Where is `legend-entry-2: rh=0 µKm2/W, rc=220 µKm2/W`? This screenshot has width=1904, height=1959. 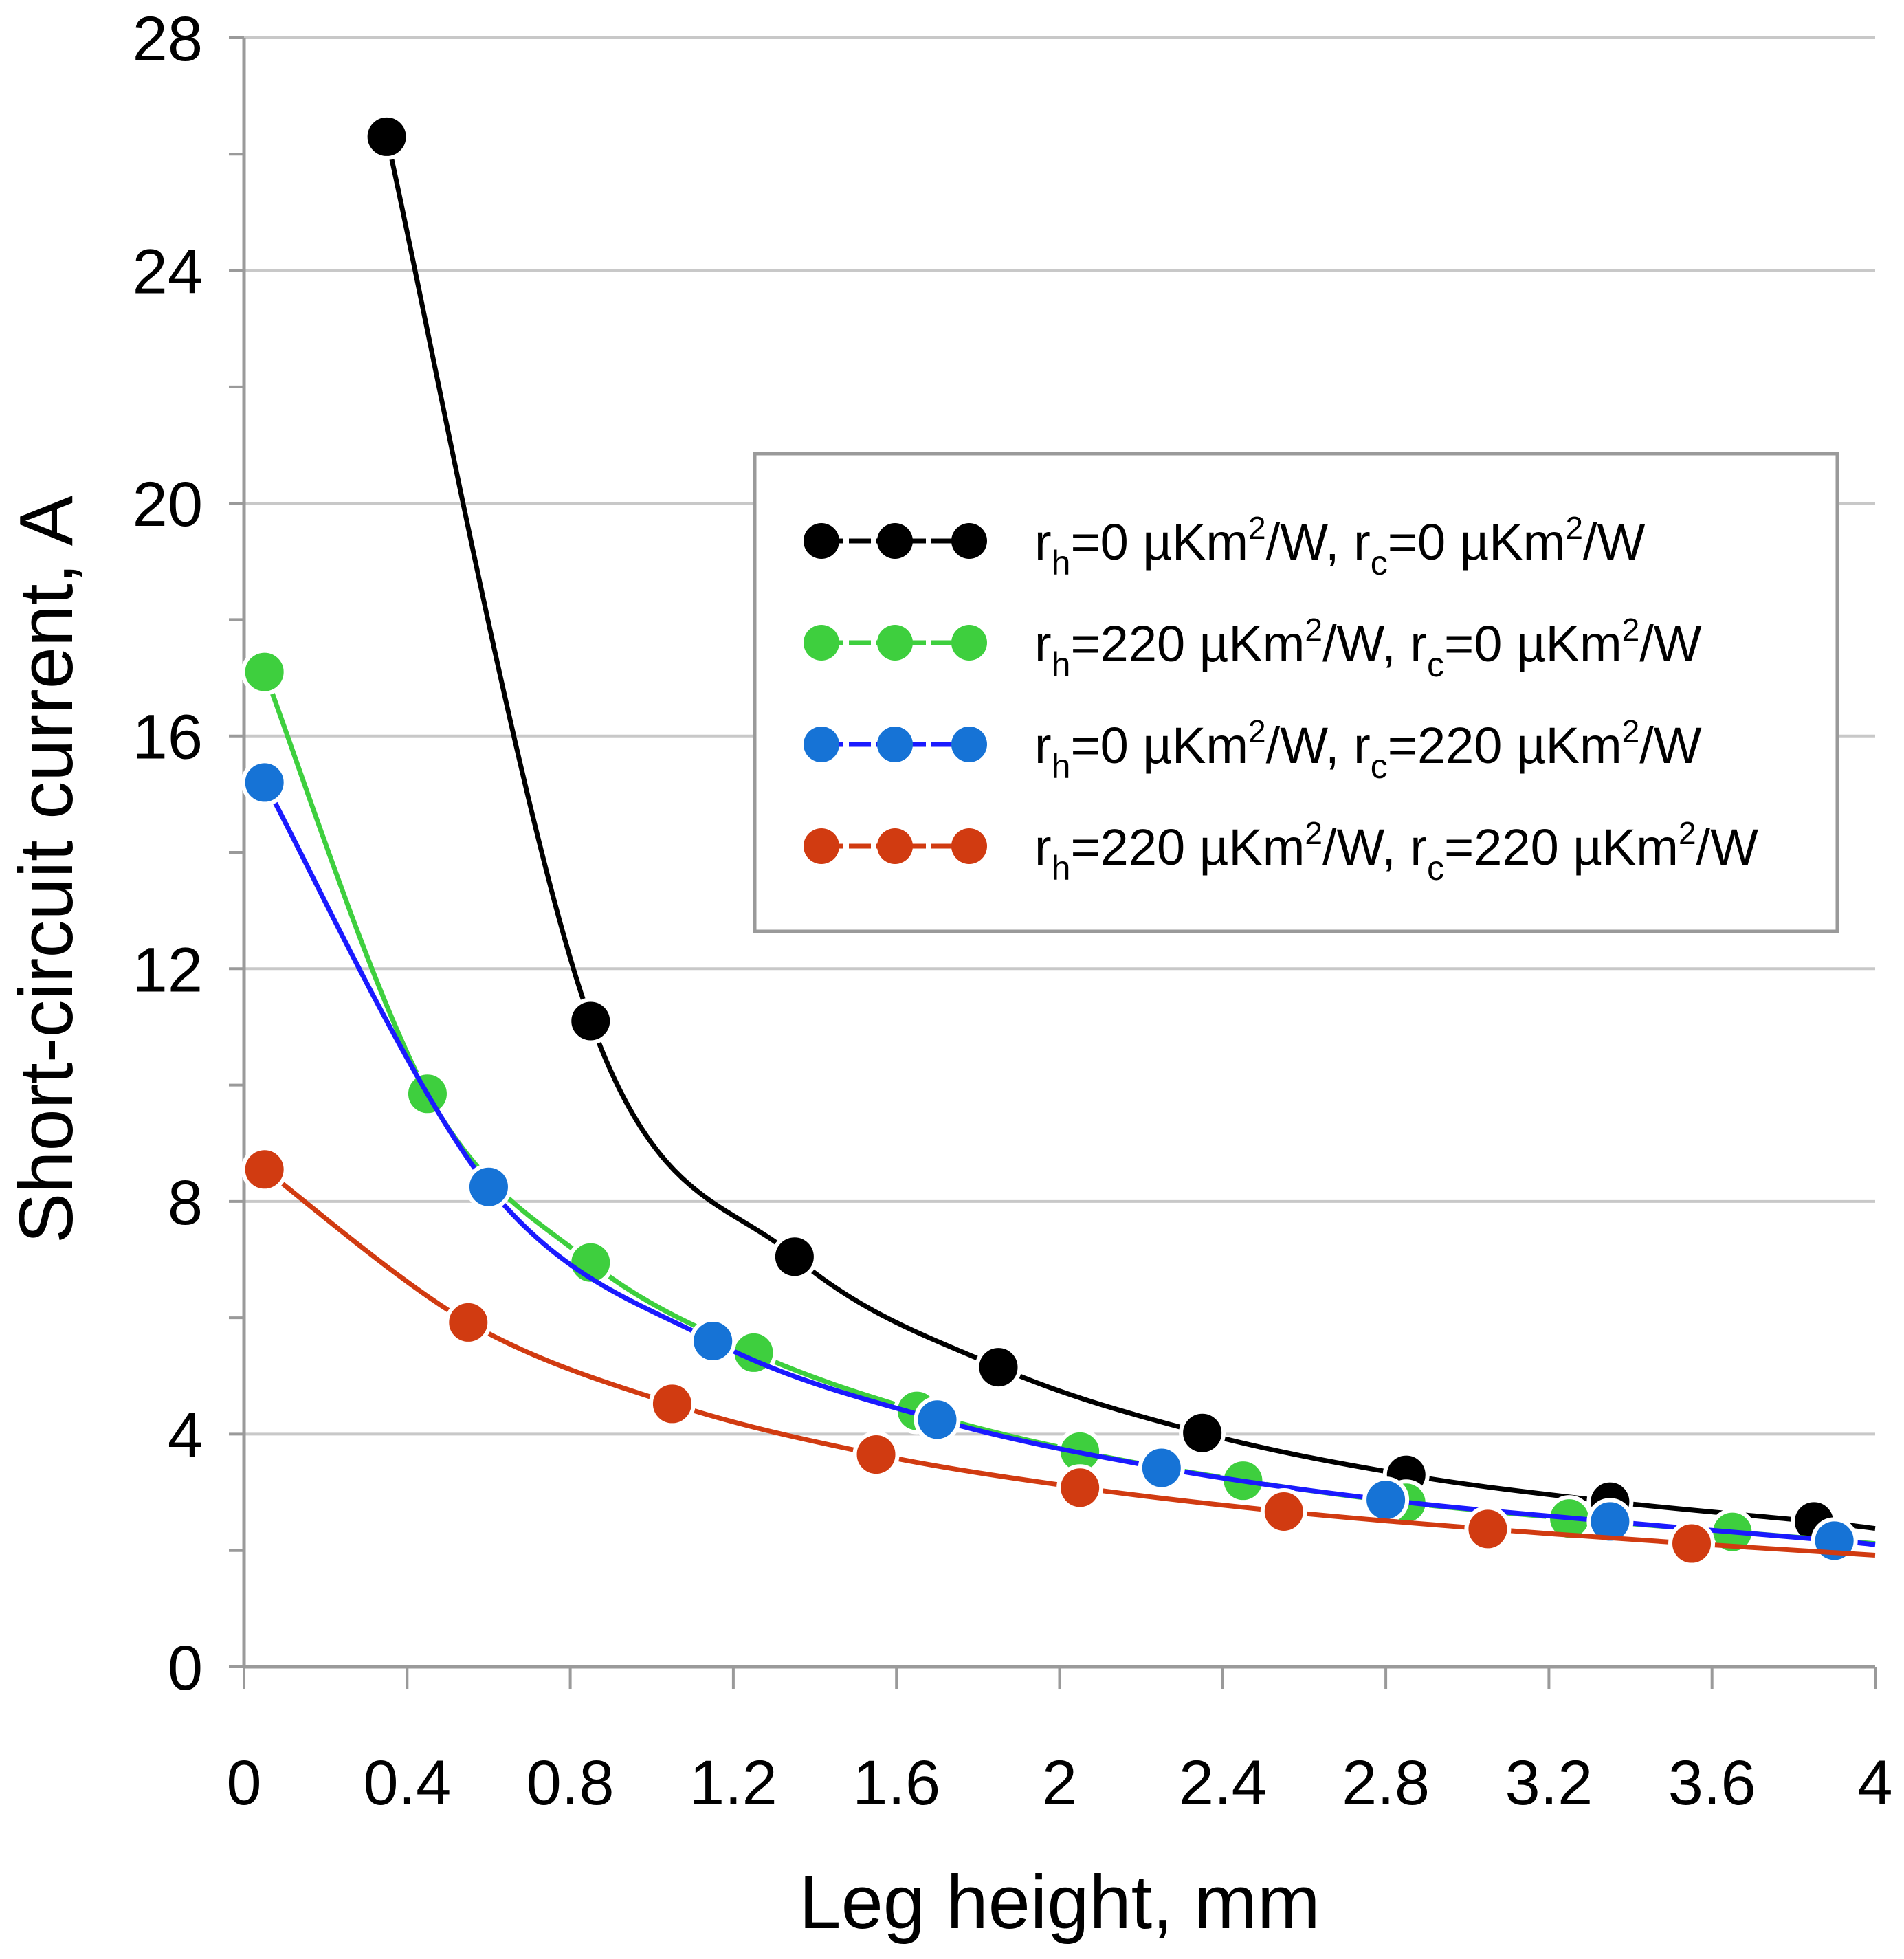
legend-entry-2: rh=0 µKm2/W, rc=220 µKm2/W is located at coordinates (1253, 749).